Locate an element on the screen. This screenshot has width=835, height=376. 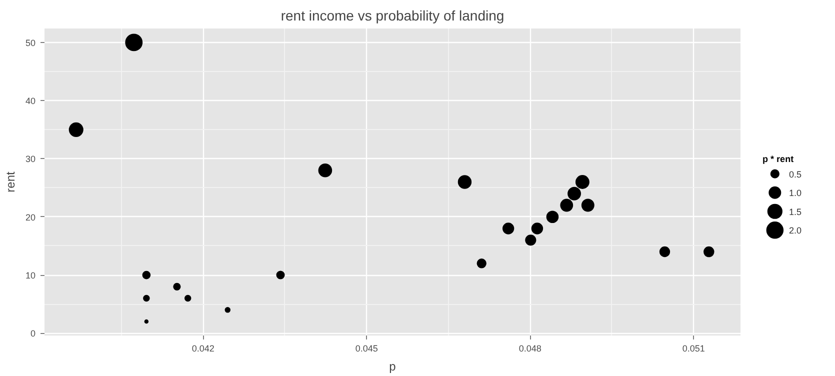
x-tick-label: 0.051 is located at coordinates (693, 349).